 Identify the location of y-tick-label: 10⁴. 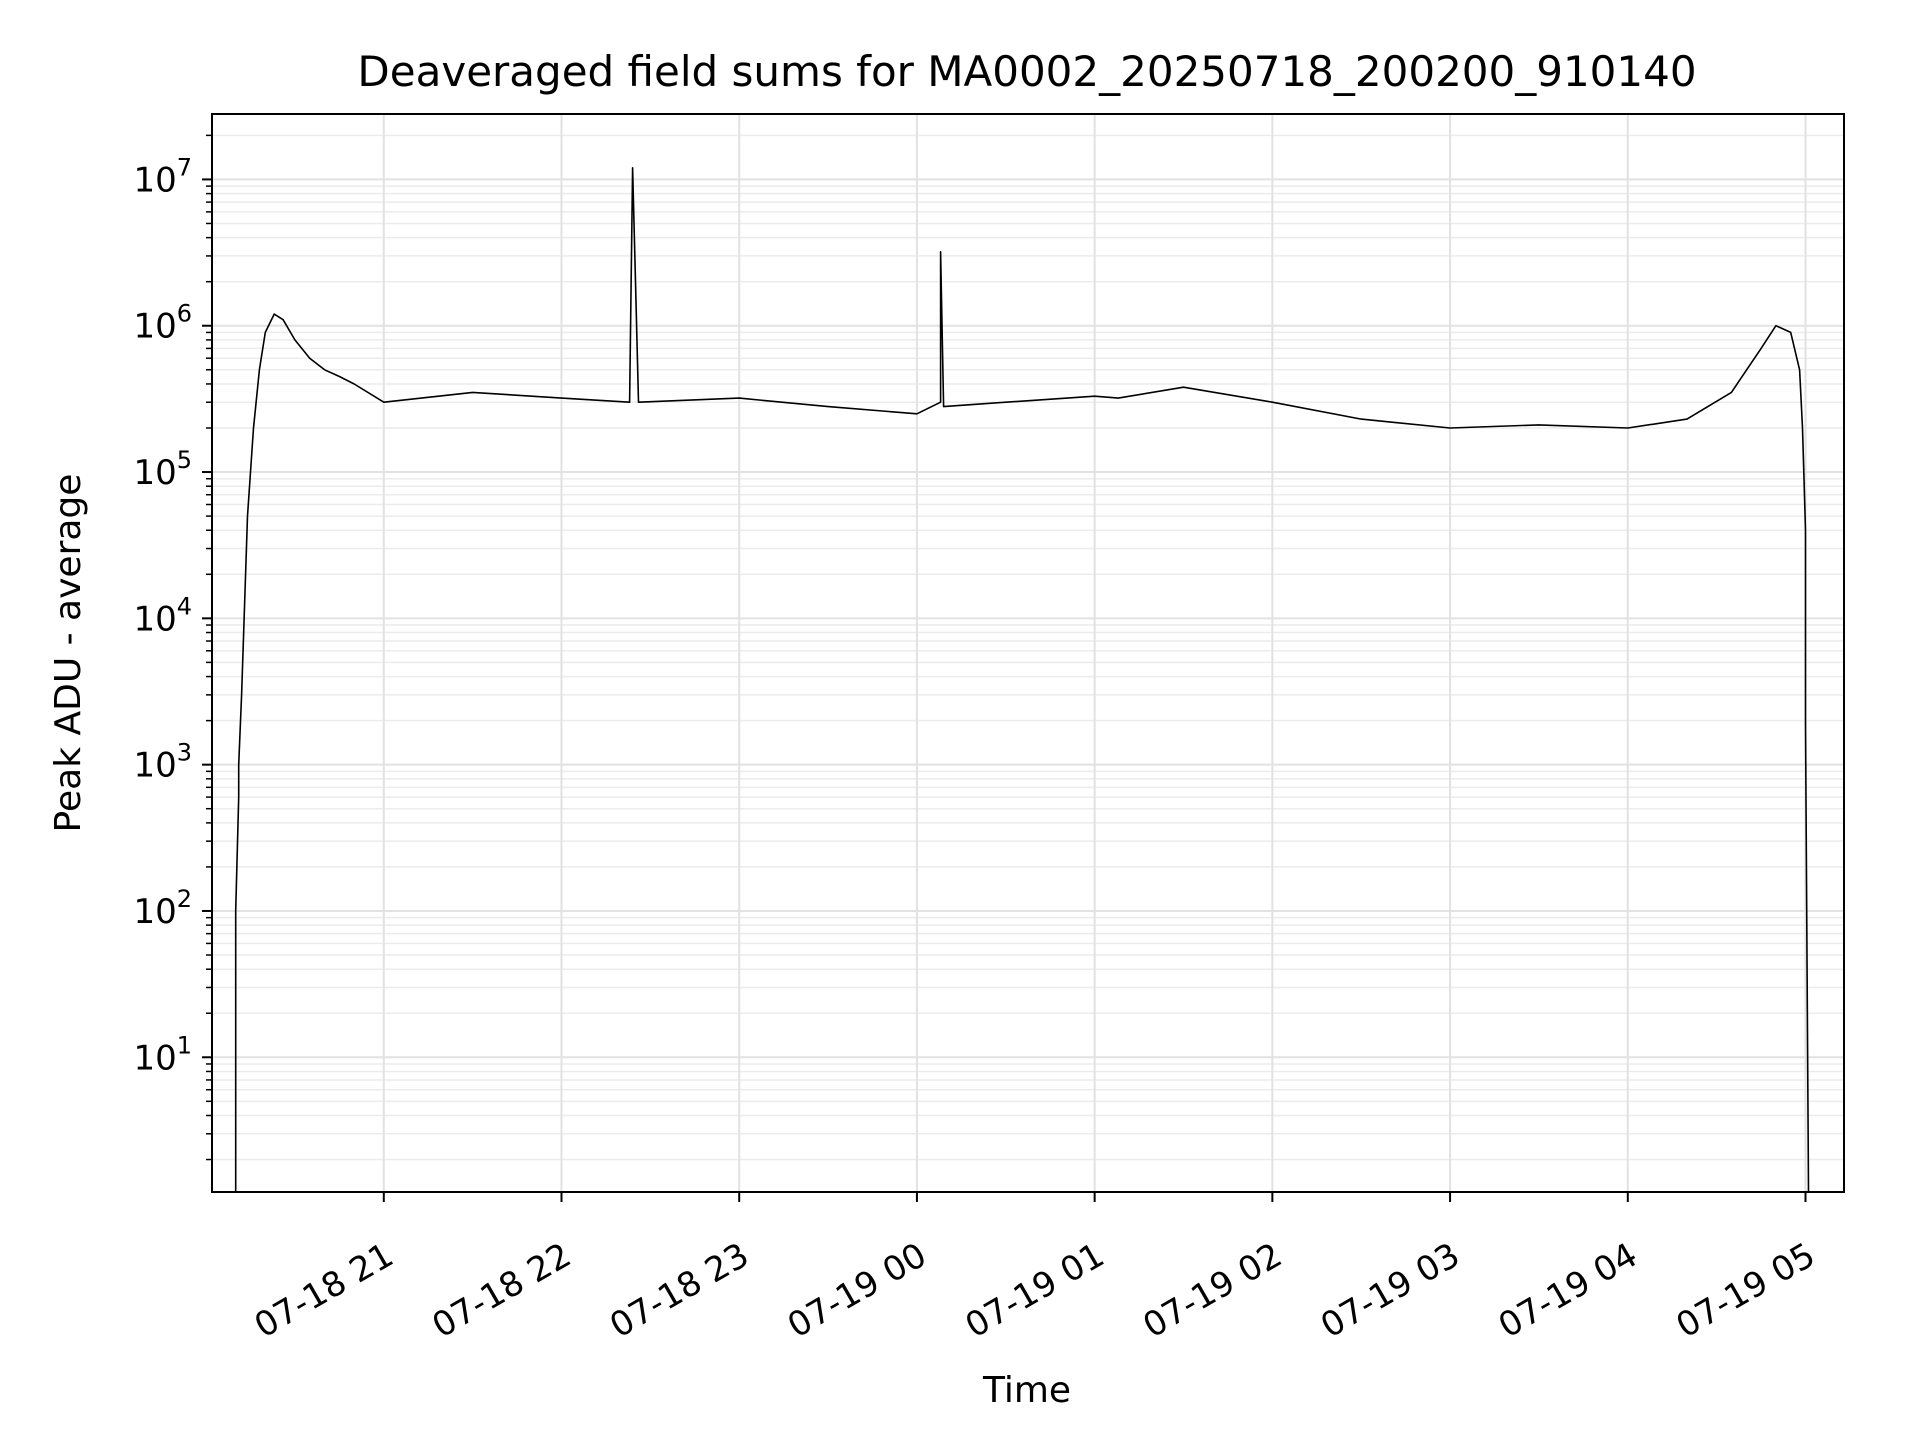
(162, 615).